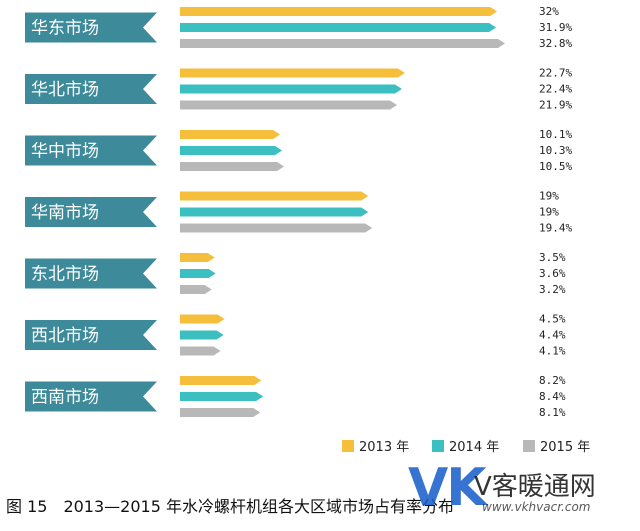 Image resolution: width=640 pixels, height=531 pixels. What do you see at coordinates (555, 228) in the screenshot?
I see `data-label: 19.4%` at bounding box center [555, 228].